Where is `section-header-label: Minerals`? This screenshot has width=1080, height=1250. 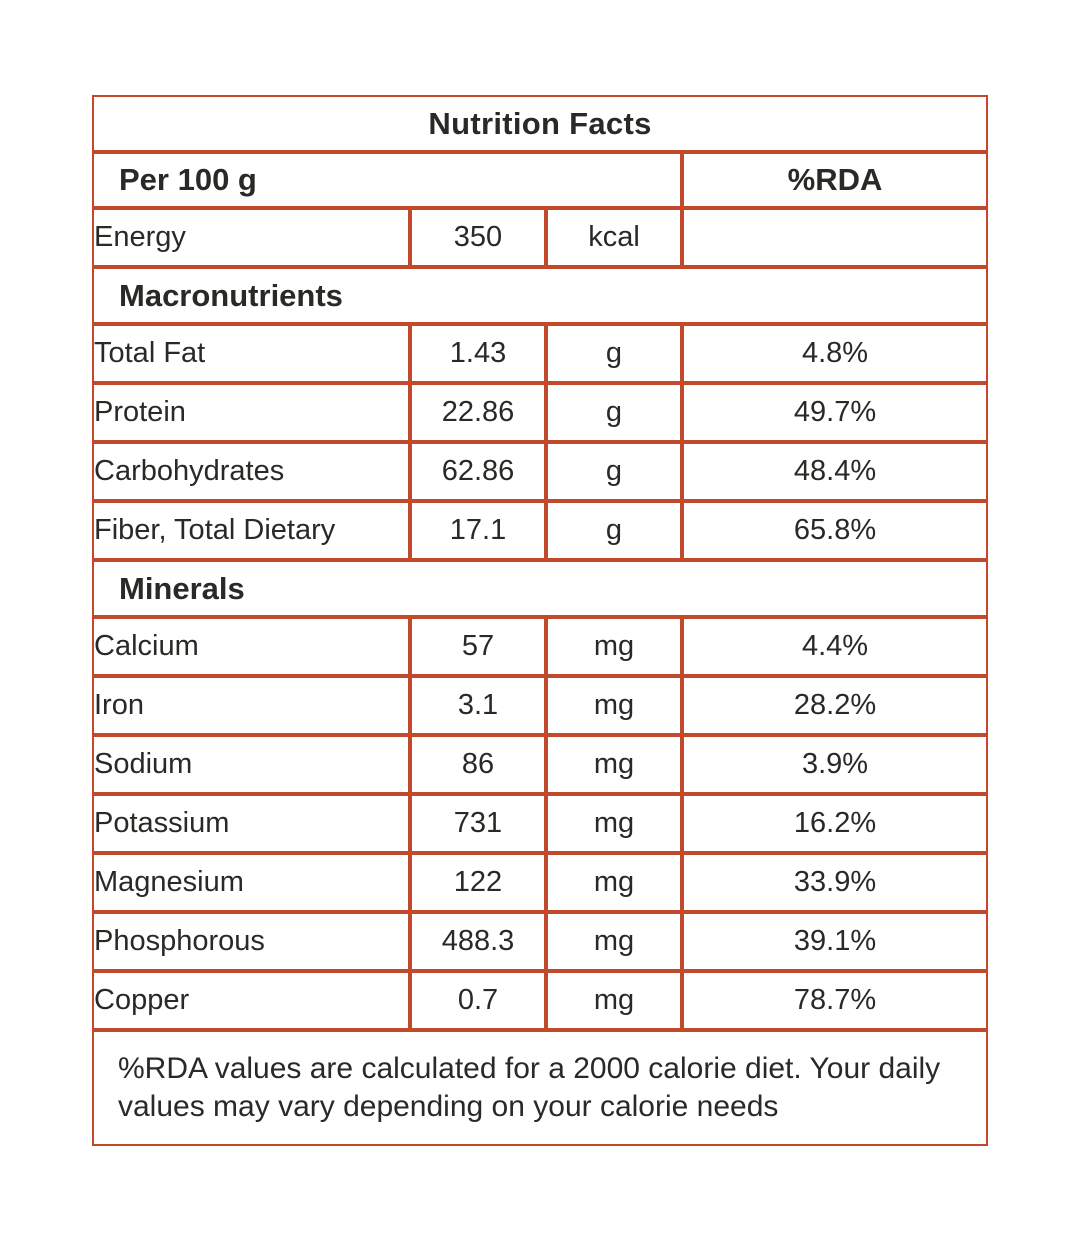
section-header-label: Minerals is located at coordinates (540, 588).